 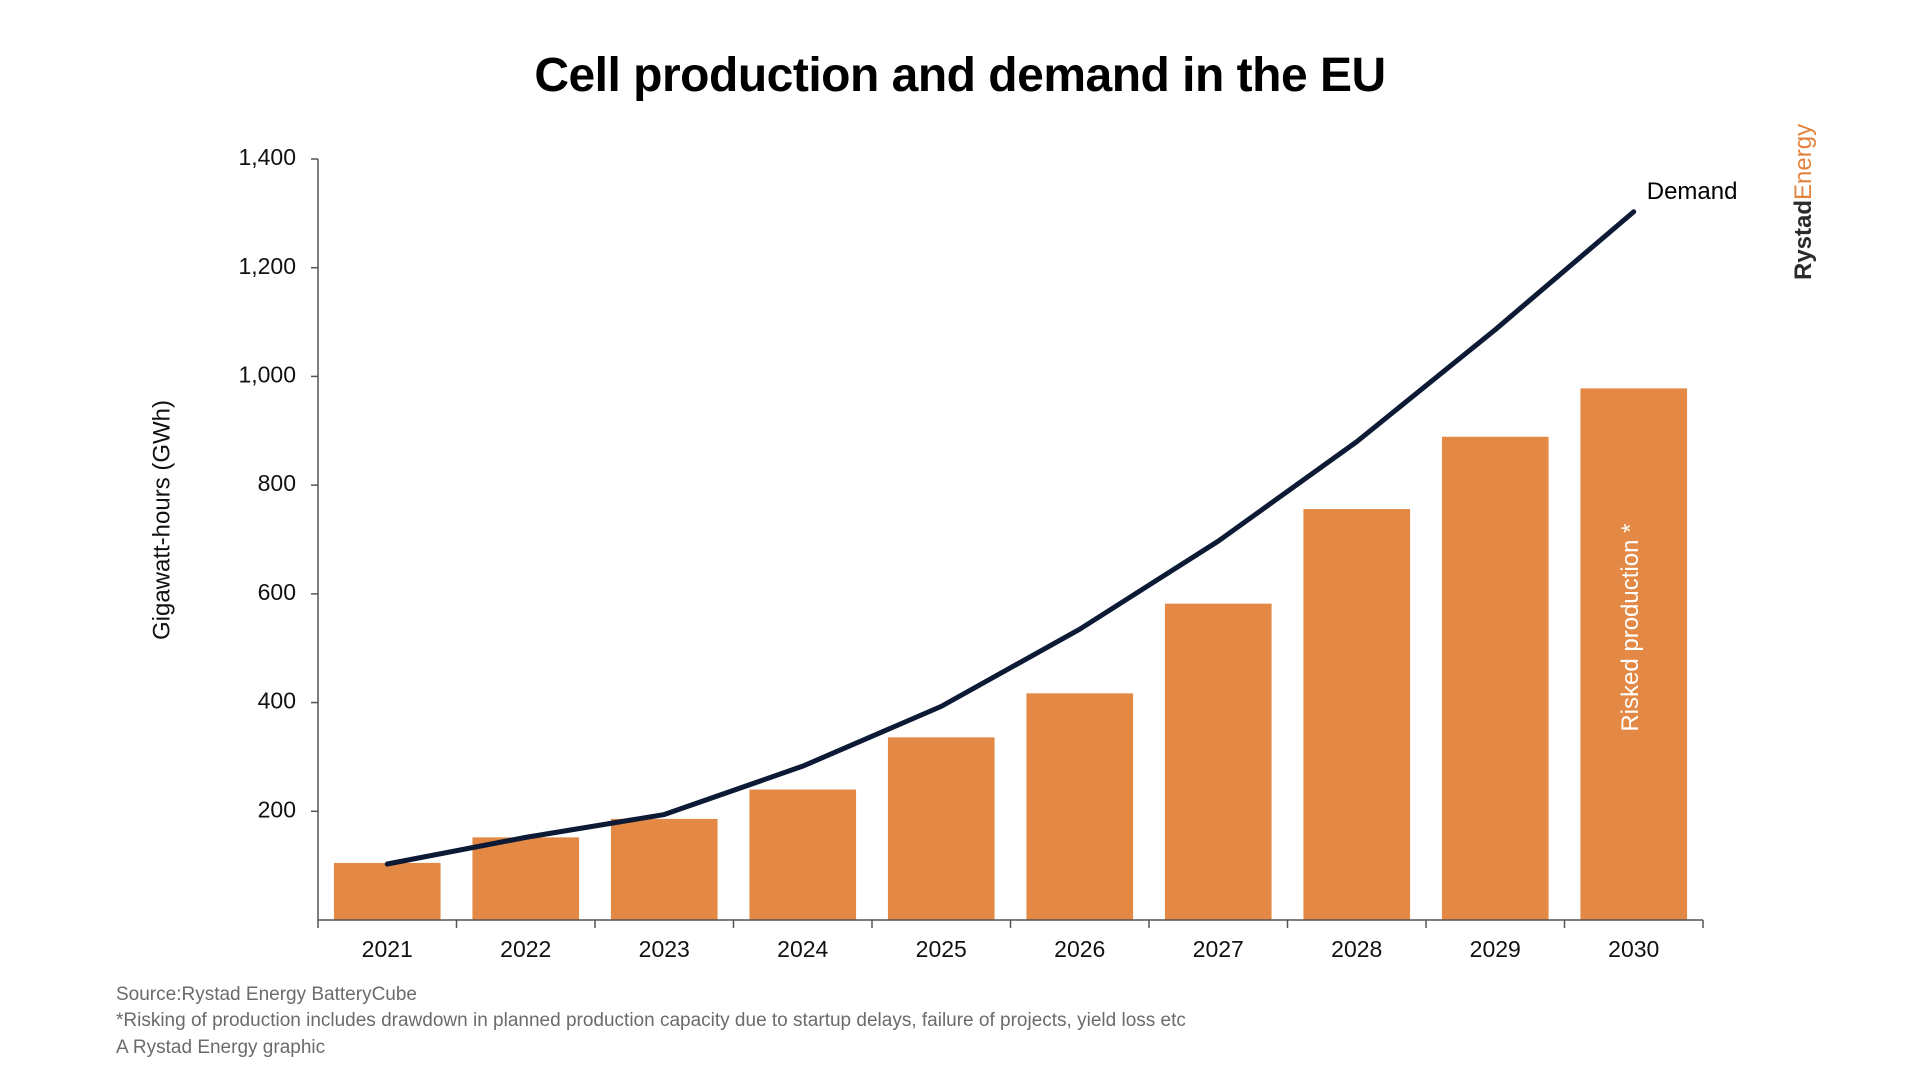 I want to click on y-tick-label-1200: 1,200, so click(x=267, y=266).